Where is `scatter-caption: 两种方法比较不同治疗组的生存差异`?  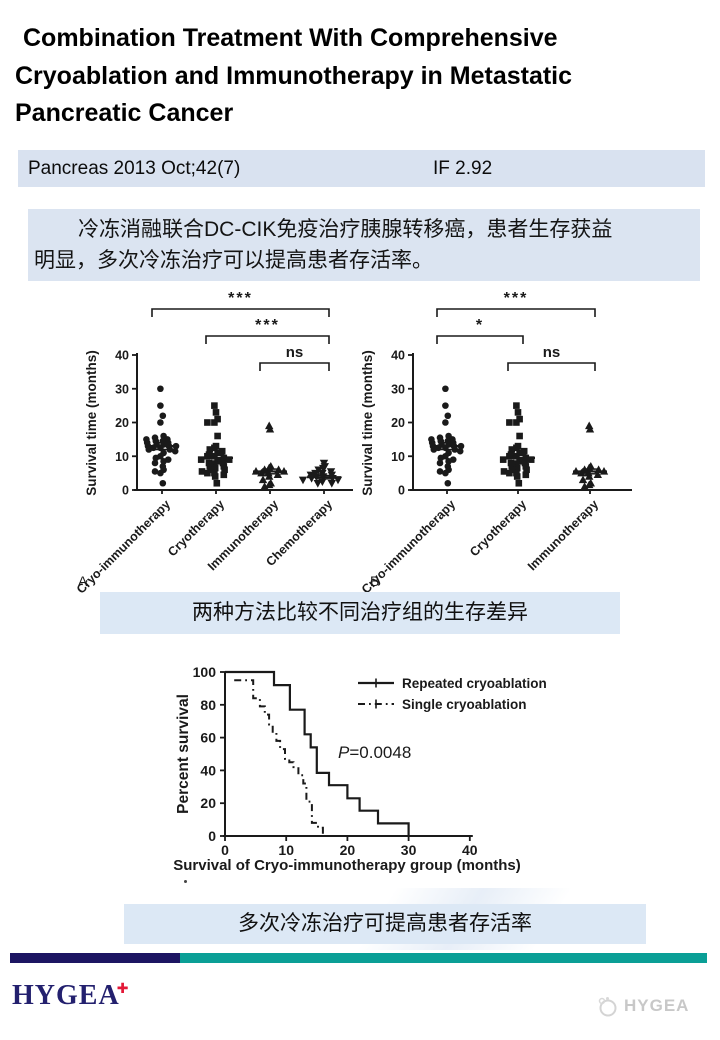 scatter-caption: 两种方法比较不同治疗组的生存差异 is located at coordinates (360, 613).